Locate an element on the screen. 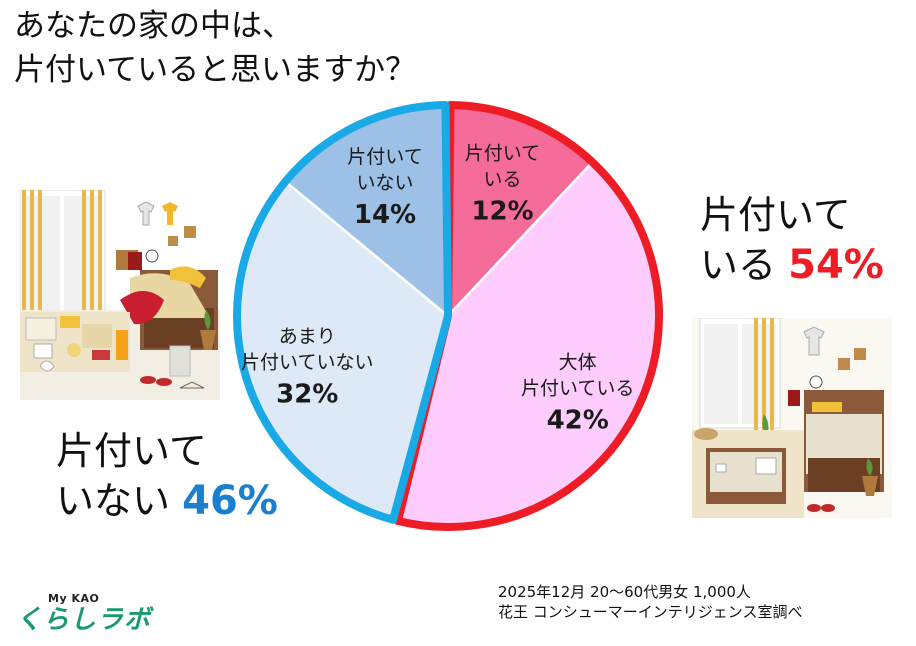  slice-label-3-line-1: いない is located at coordinates (384, 183).